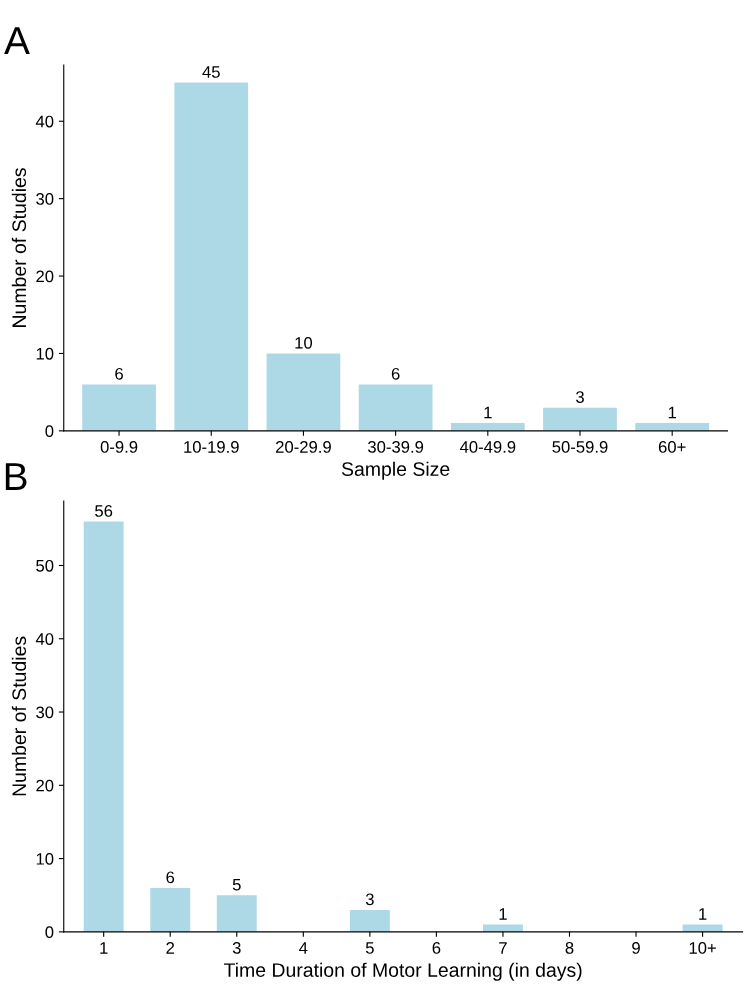 Image resolution: width=750 pixels, height=1002 pixels. I want to click on data-label: 45, so click(211, 72).